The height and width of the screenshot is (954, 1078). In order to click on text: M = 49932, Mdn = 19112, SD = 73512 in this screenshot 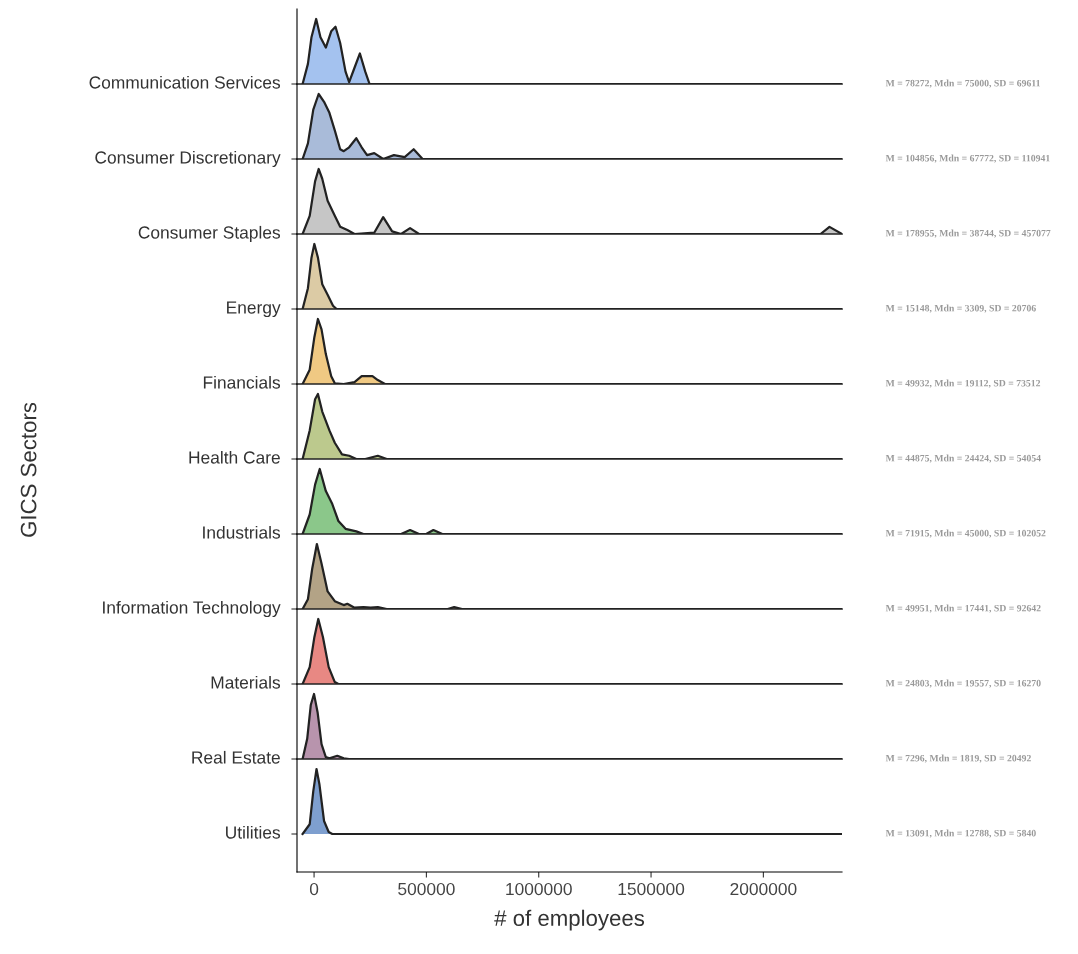, I will do `click(963, 383)`.